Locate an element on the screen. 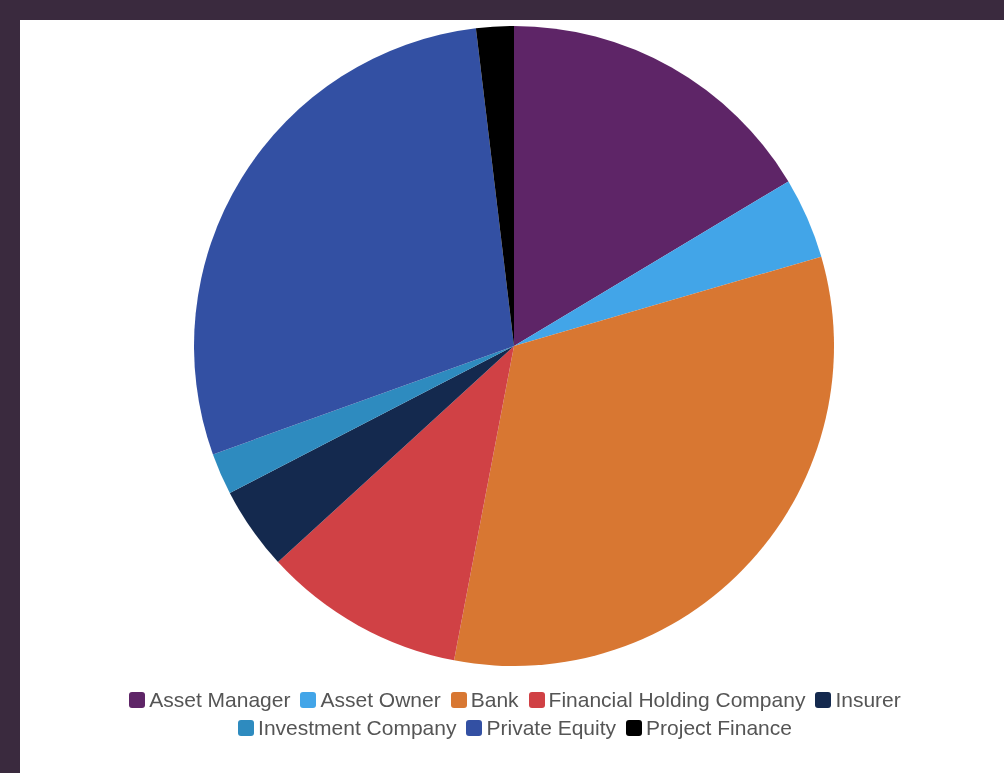  legend-label: Project Finance is located at coordinates (719, 728).